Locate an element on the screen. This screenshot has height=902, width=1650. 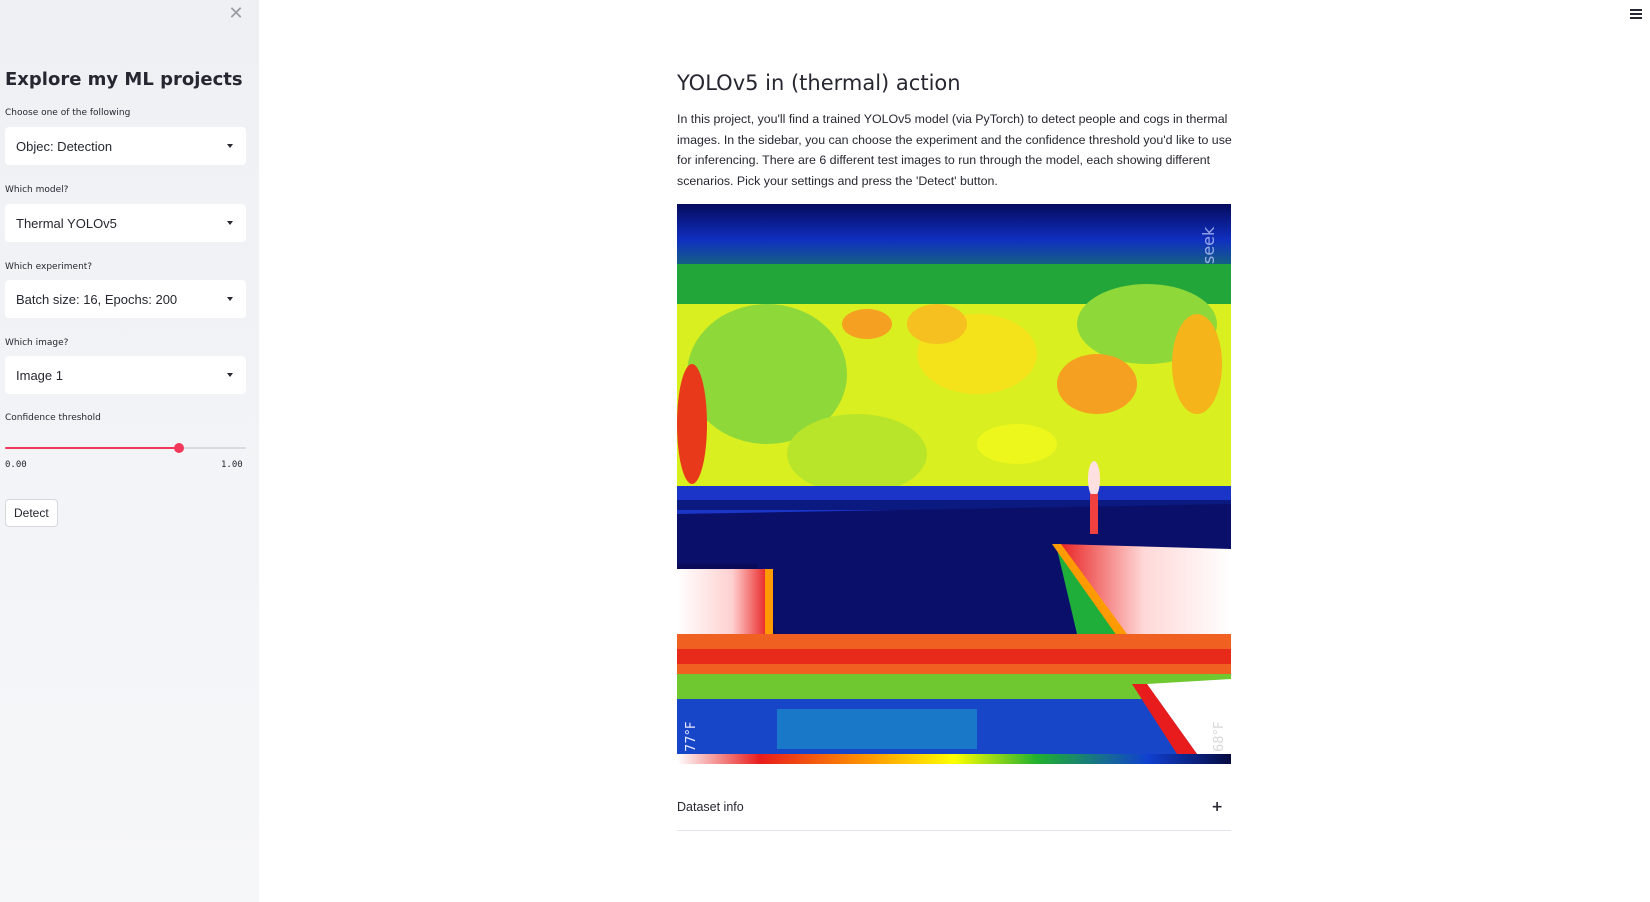
slider-max-label: 1.00 is located at coordinates (232, 465).